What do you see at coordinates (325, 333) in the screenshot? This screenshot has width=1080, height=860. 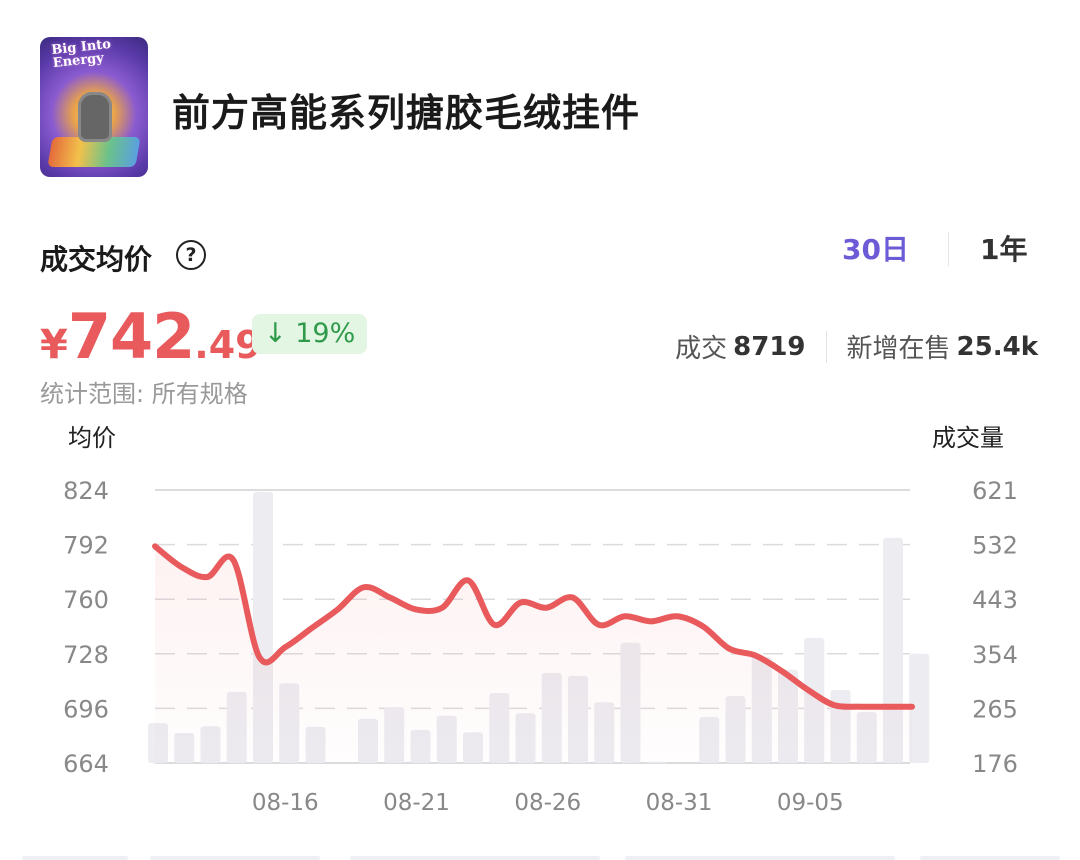 I see `change-percent: 19%` at bounding box center [325, 333].